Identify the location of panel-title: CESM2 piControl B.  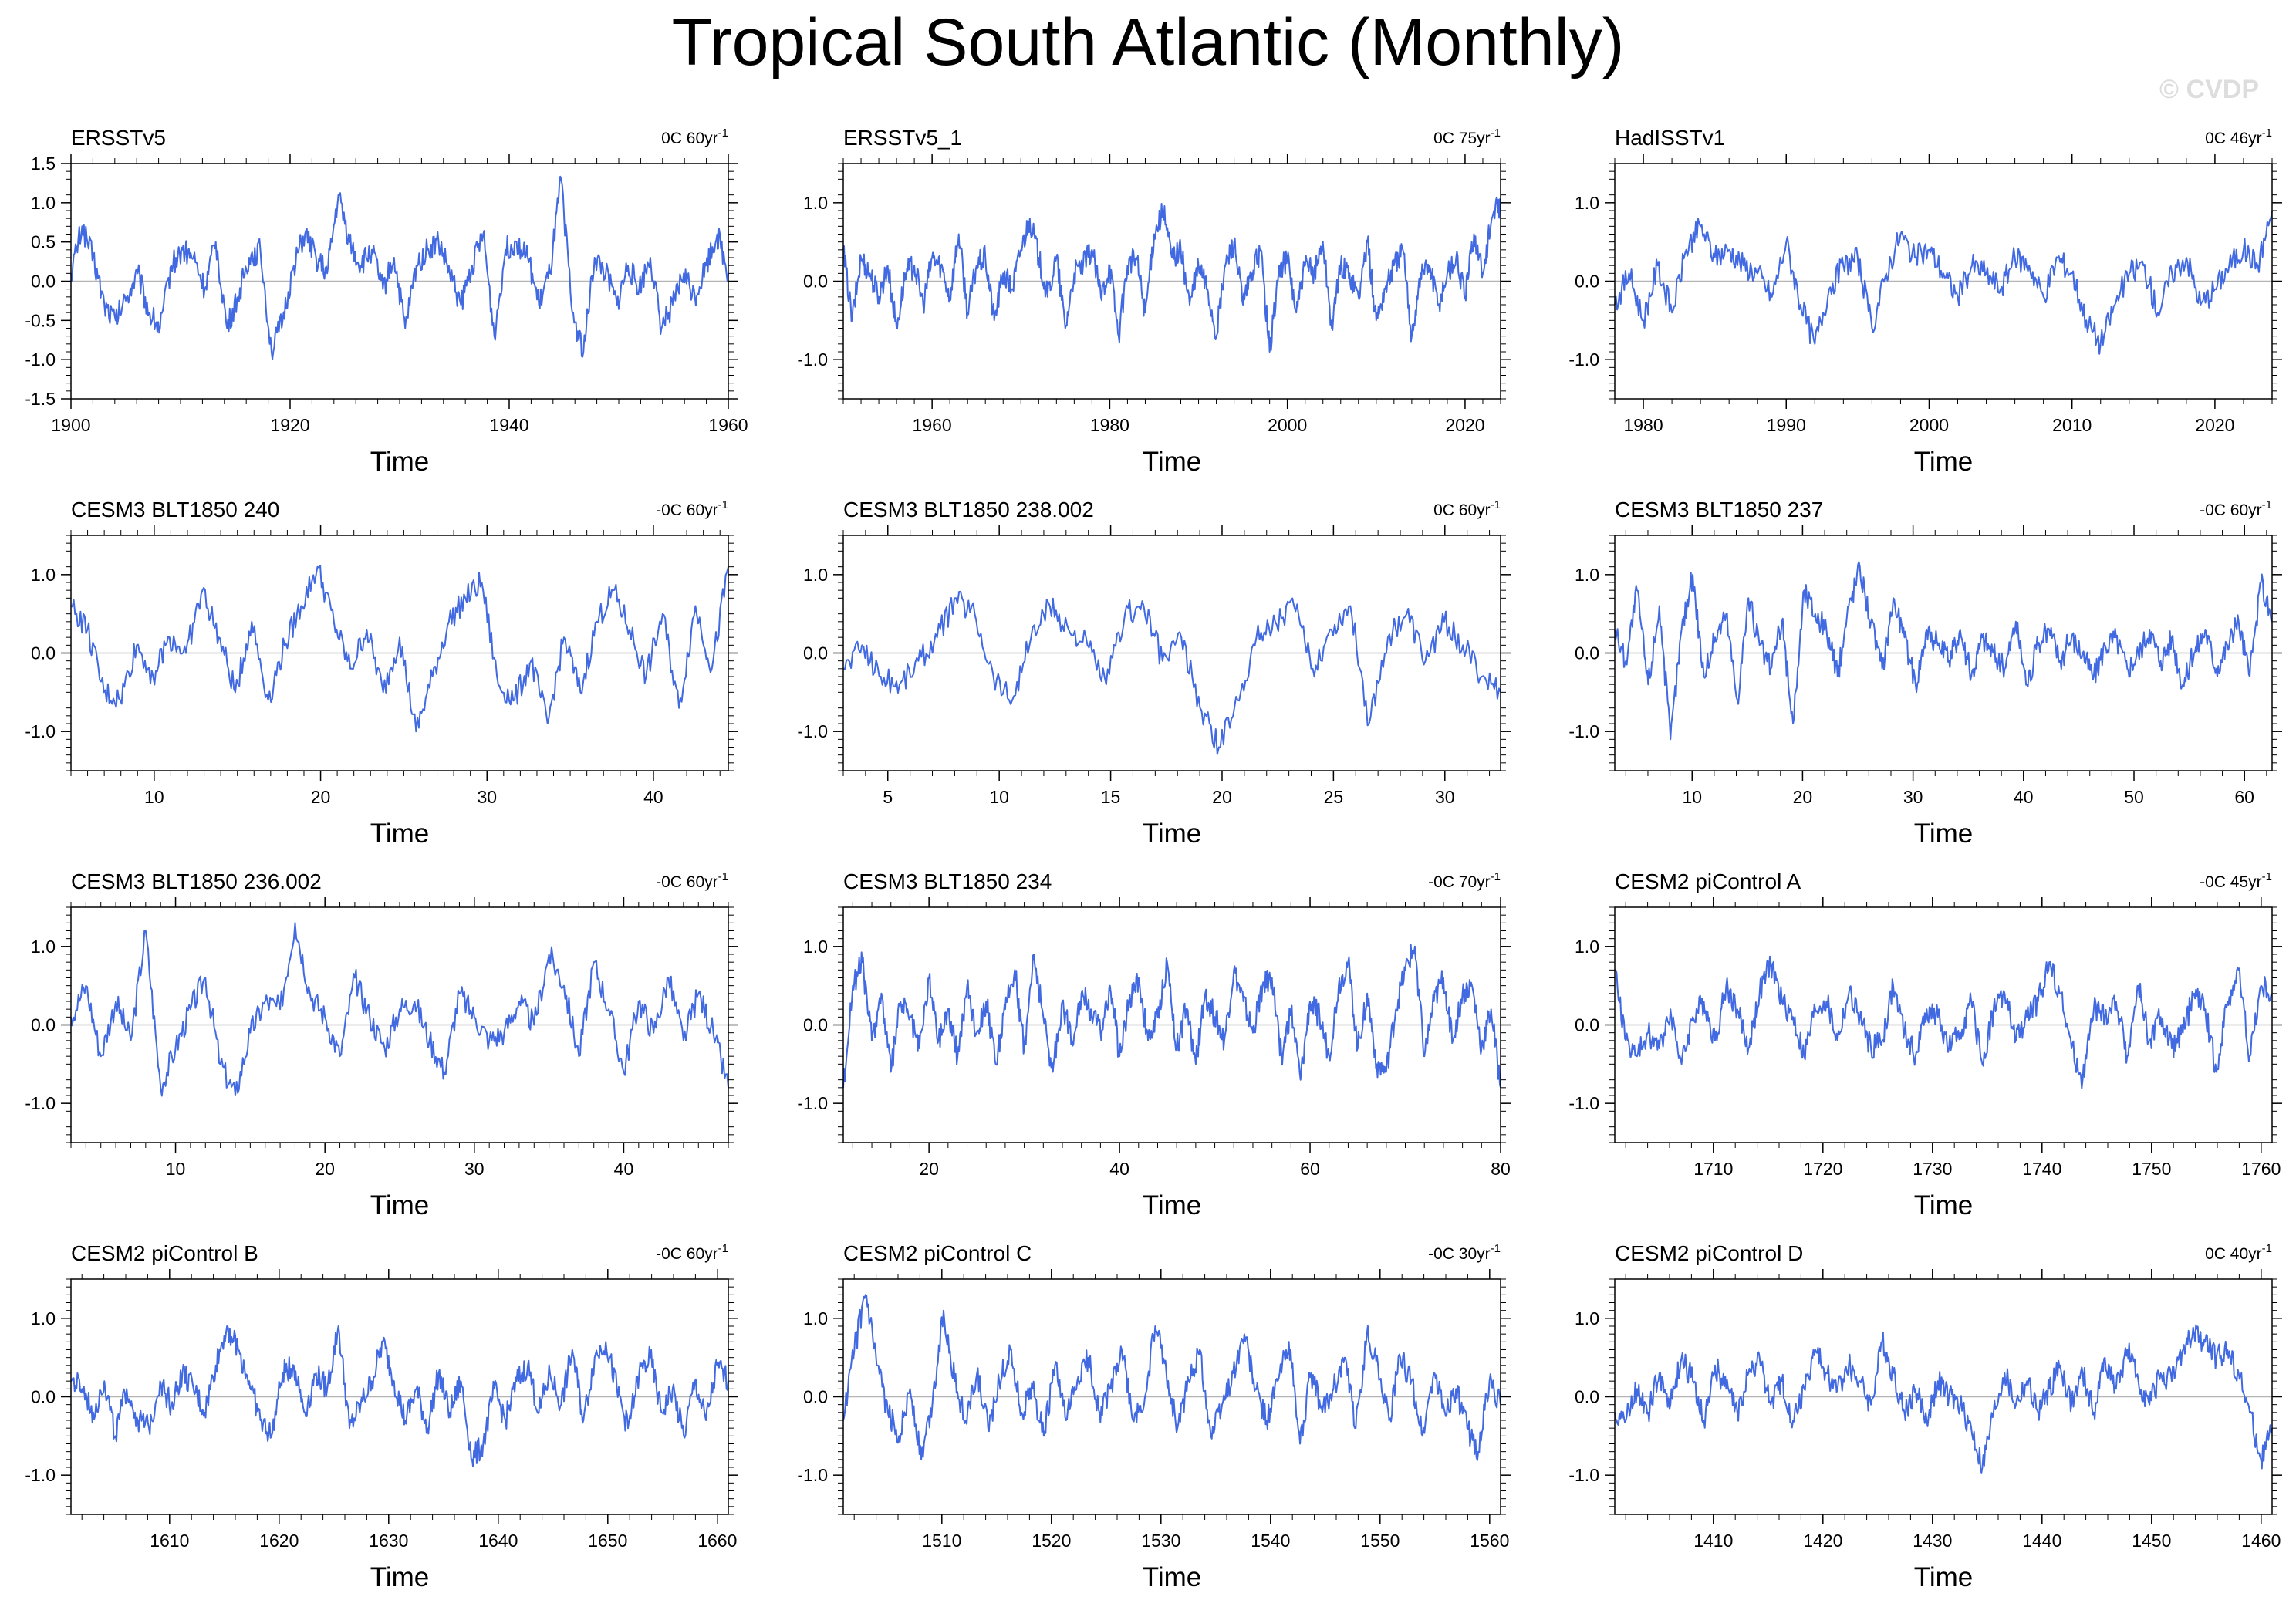
(164, 1253).